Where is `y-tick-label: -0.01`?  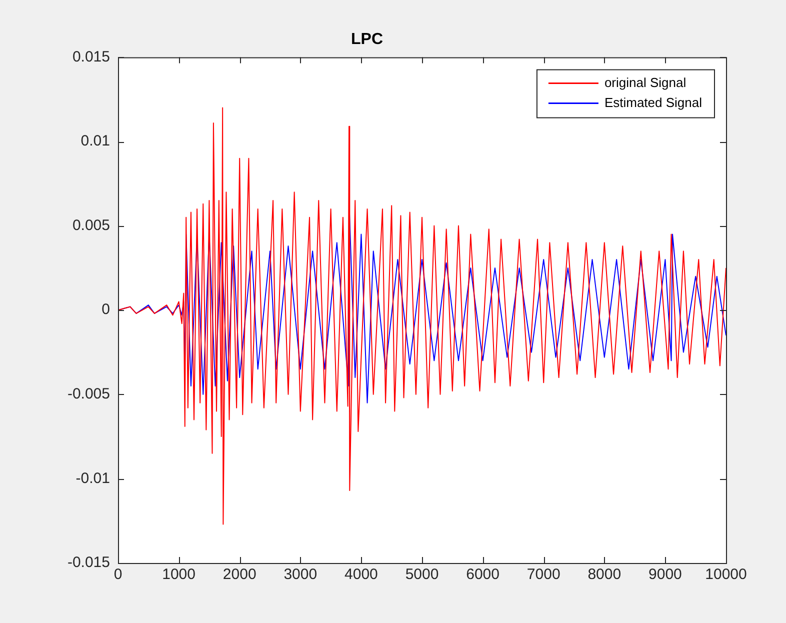 y-tick-label: -0.01 is located at coordinates (93, 478).